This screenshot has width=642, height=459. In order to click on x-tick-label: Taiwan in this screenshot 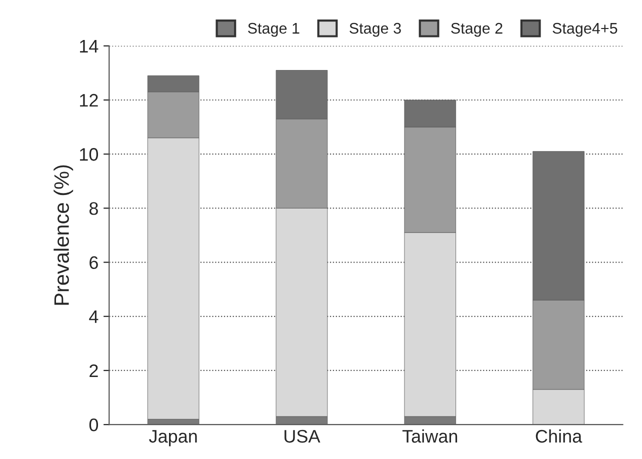, I will do `click(430, 436)`.